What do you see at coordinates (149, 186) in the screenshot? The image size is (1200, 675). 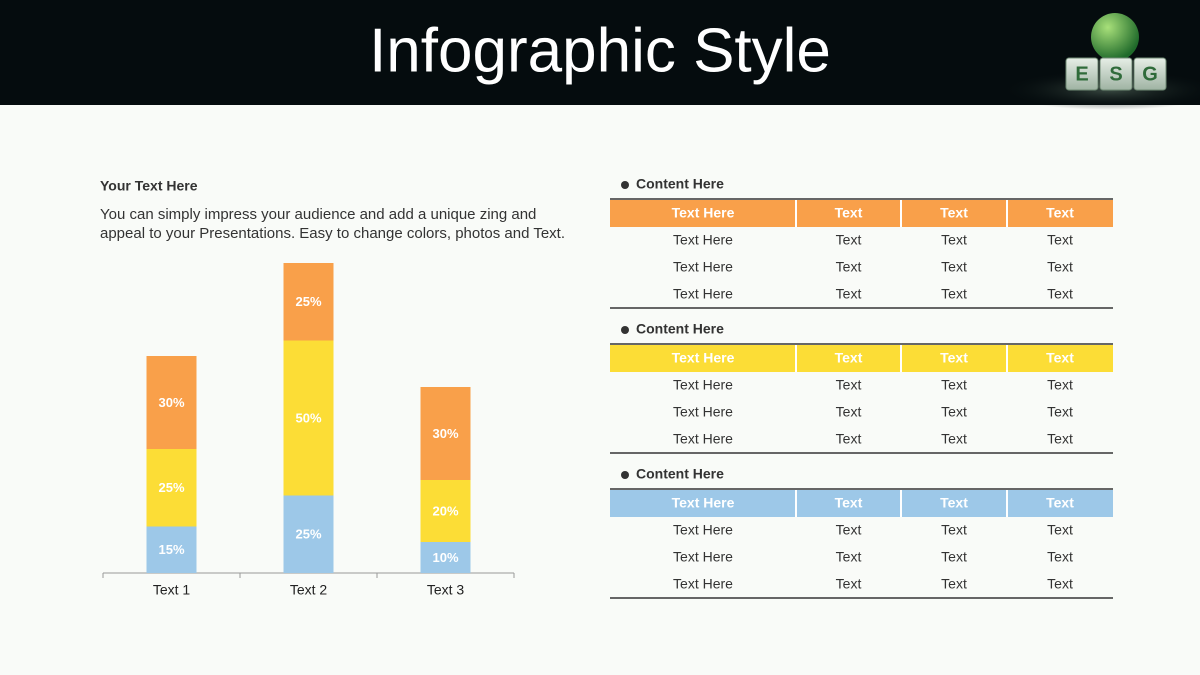 I see `text-heading: Your Text Here` at bounding box center [149, 186].